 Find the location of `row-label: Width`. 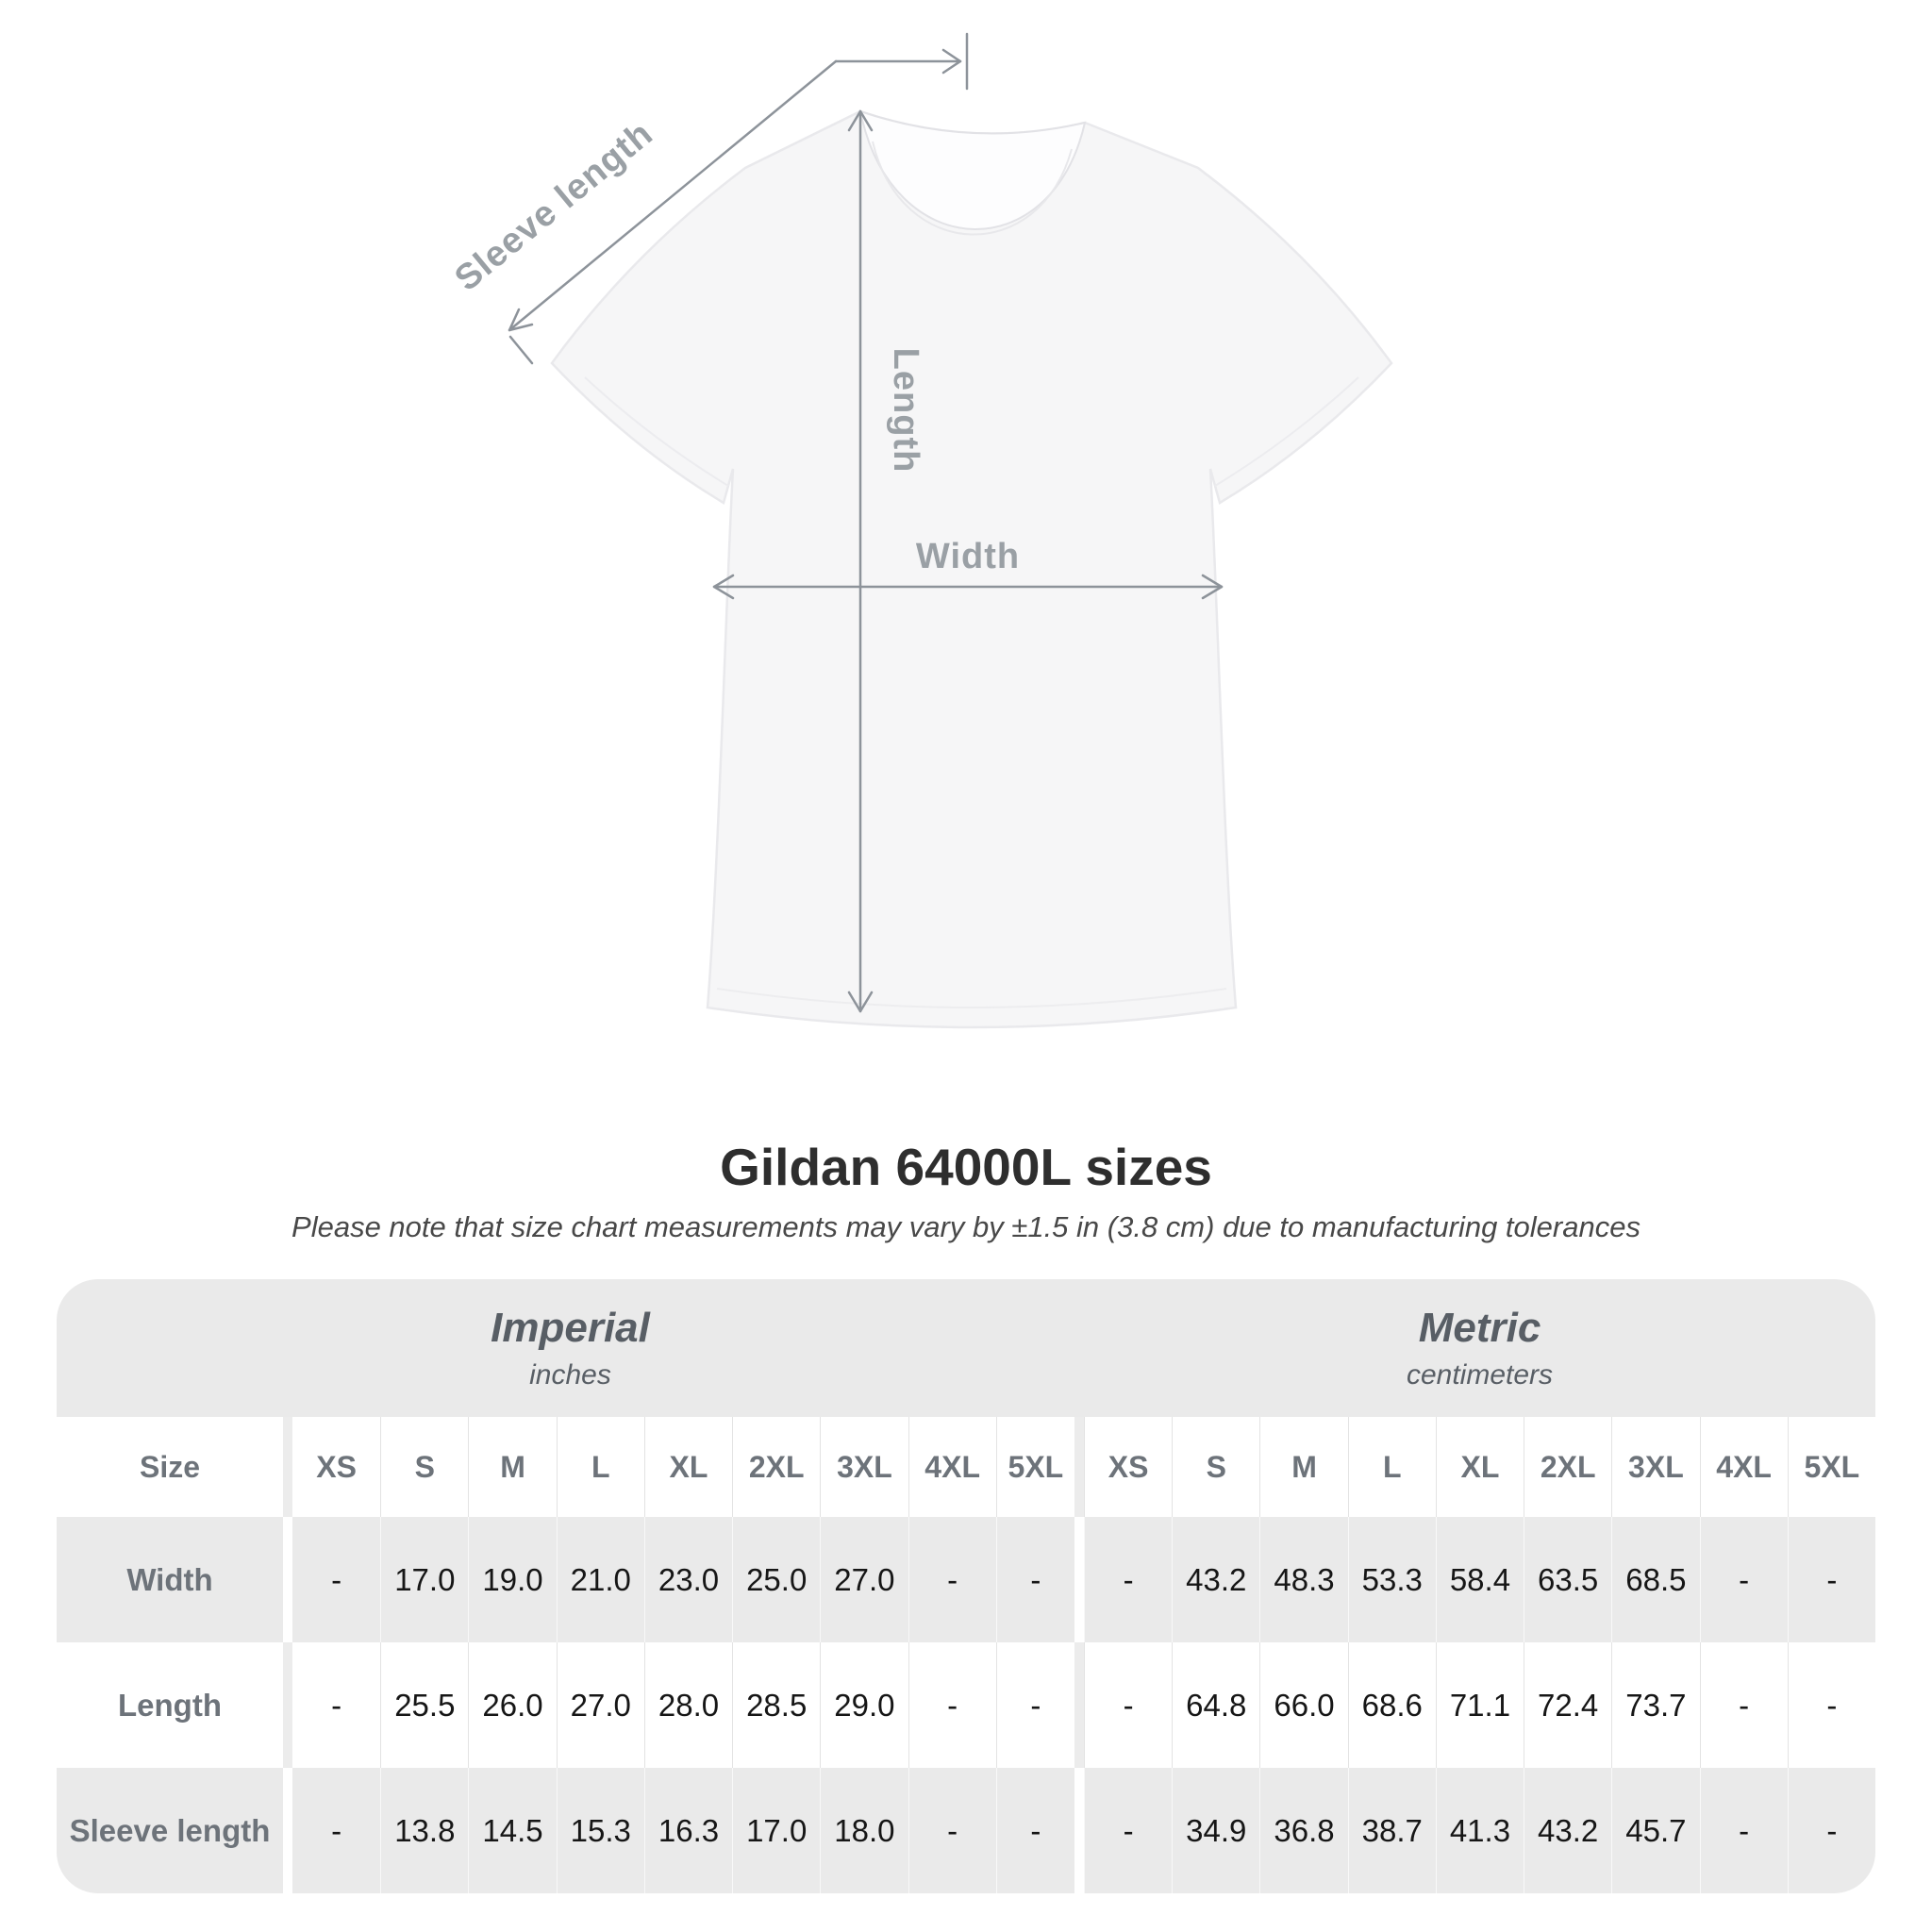

row-label: Width is located at coordinates (175, 1579).